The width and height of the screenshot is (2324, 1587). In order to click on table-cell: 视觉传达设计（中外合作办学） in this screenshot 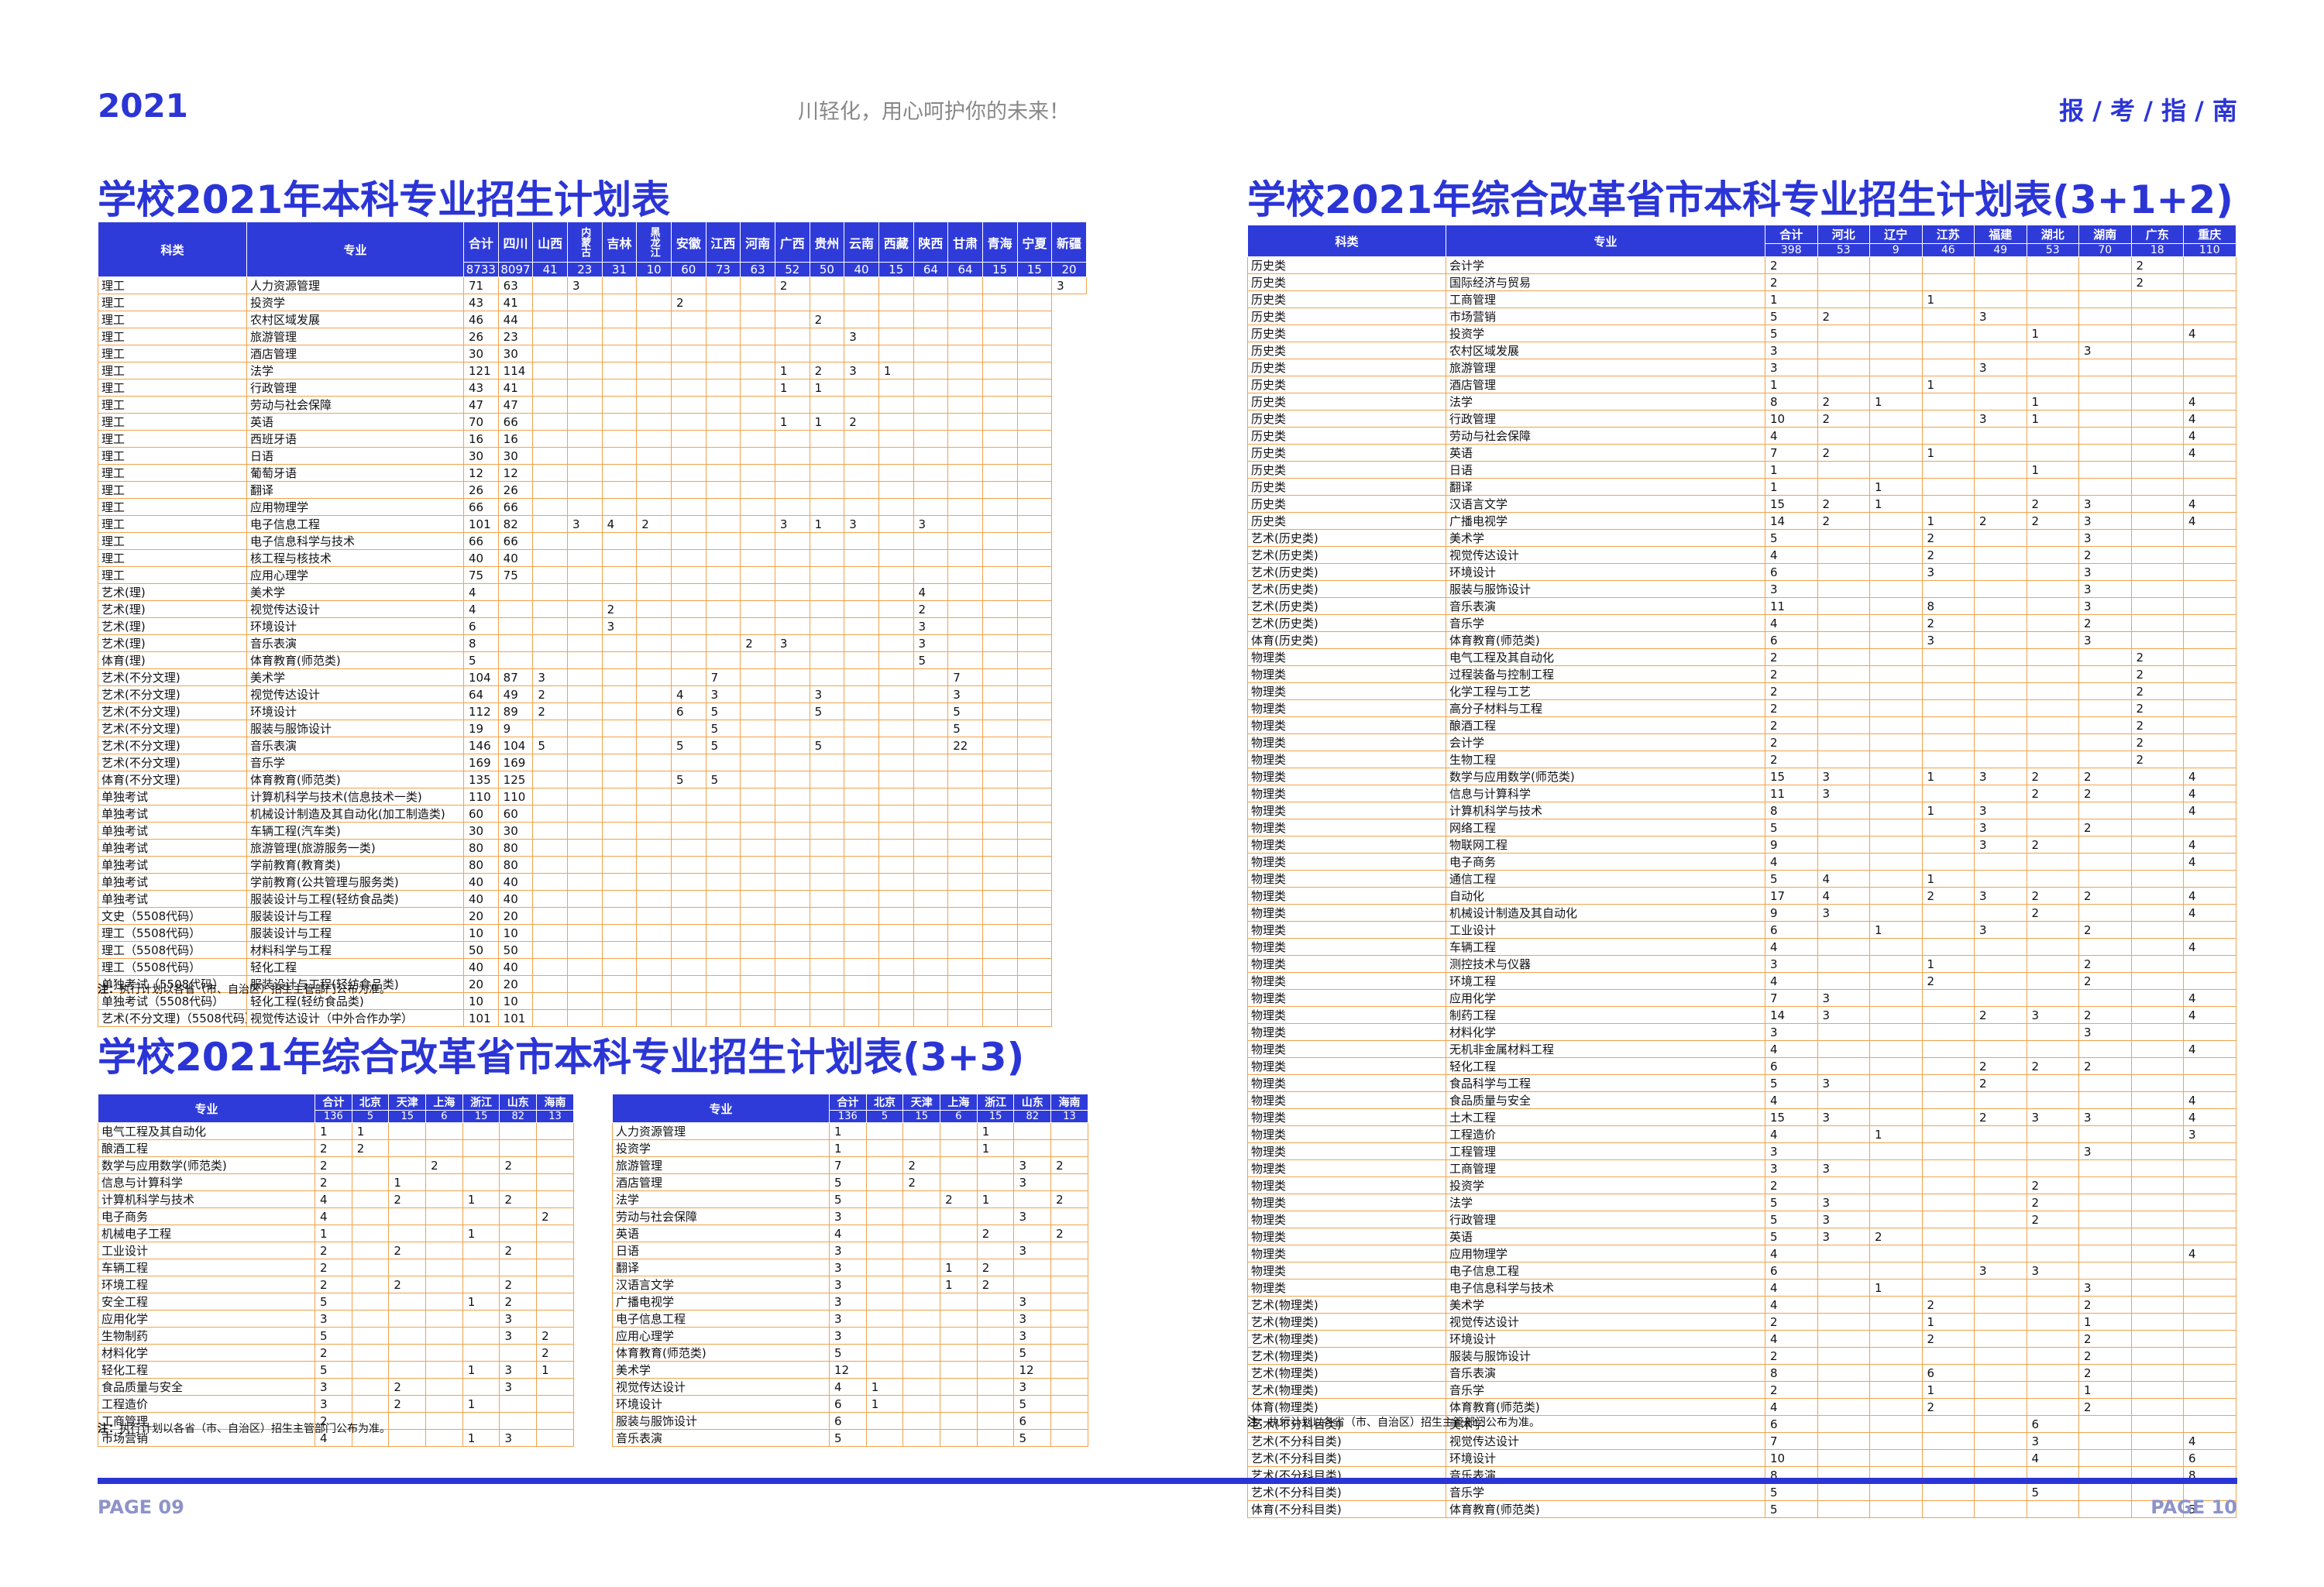, I will do `click(355, 1018)`.